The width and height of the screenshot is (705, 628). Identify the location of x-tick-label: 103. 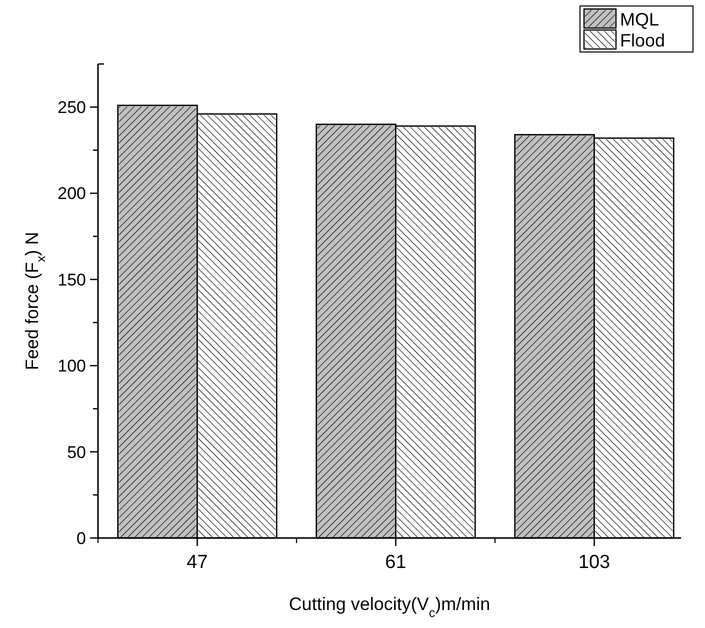
(594, 562).